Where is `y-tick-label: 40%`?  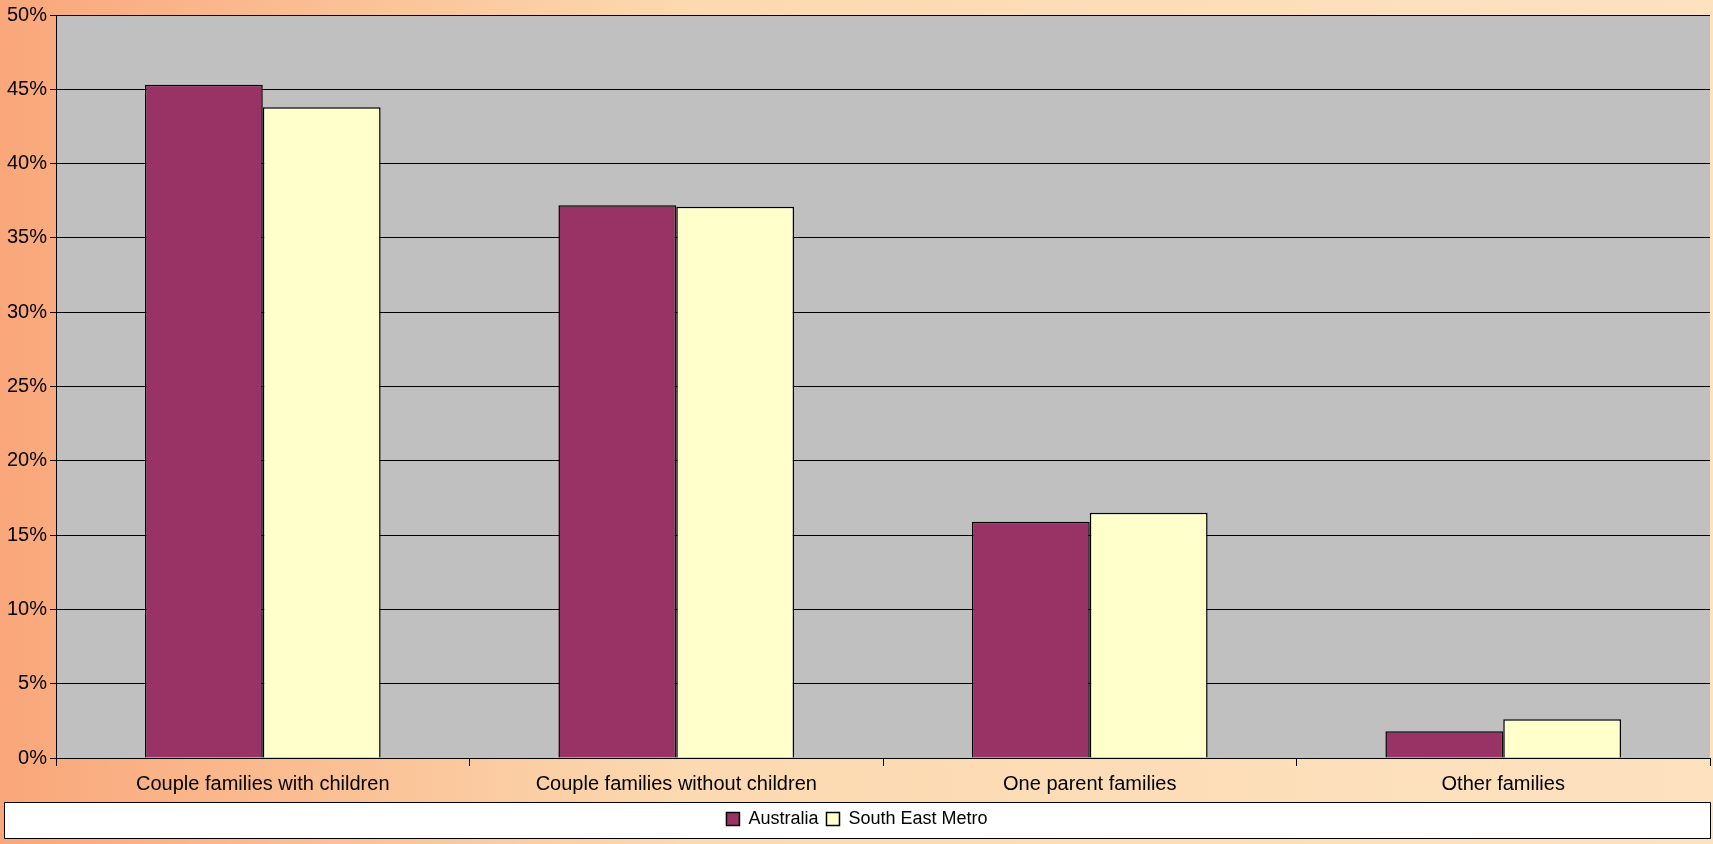 y-tick-label: 40% is located at coordinates (27, 162).